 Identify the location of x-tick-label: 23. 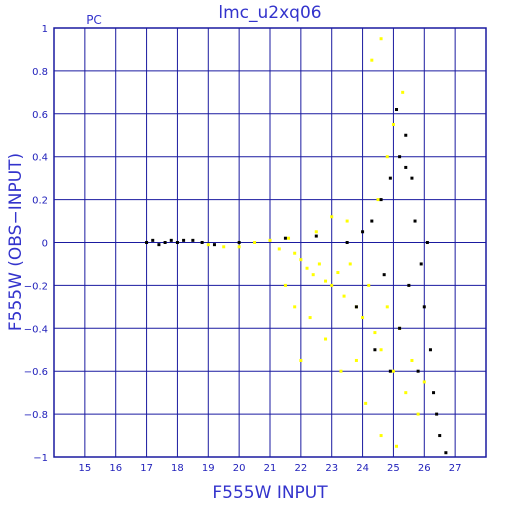
(331, 468).